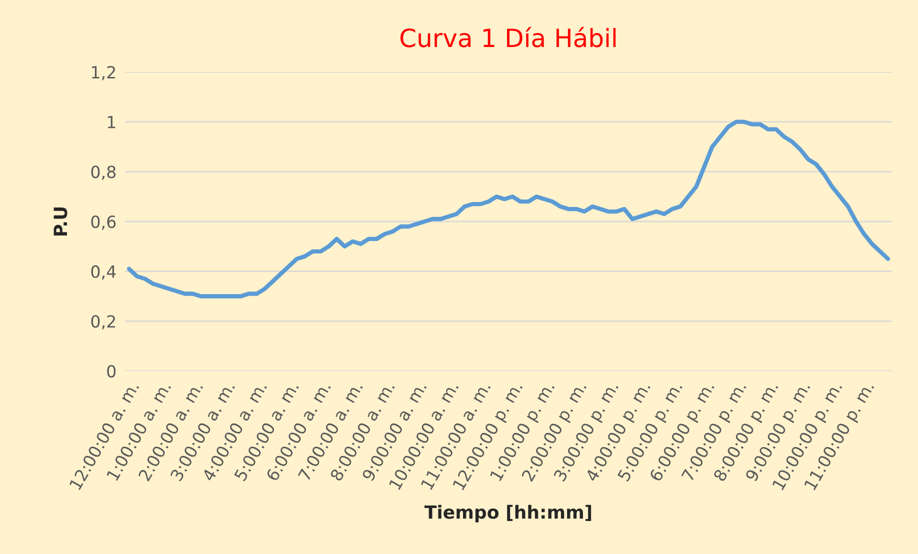 This screenshot has width=918, height=554. What do you see at coordinates (103, 222) in the screenshot?
I see `y-tick-label: 0,6` at bounding box center [103, 222].